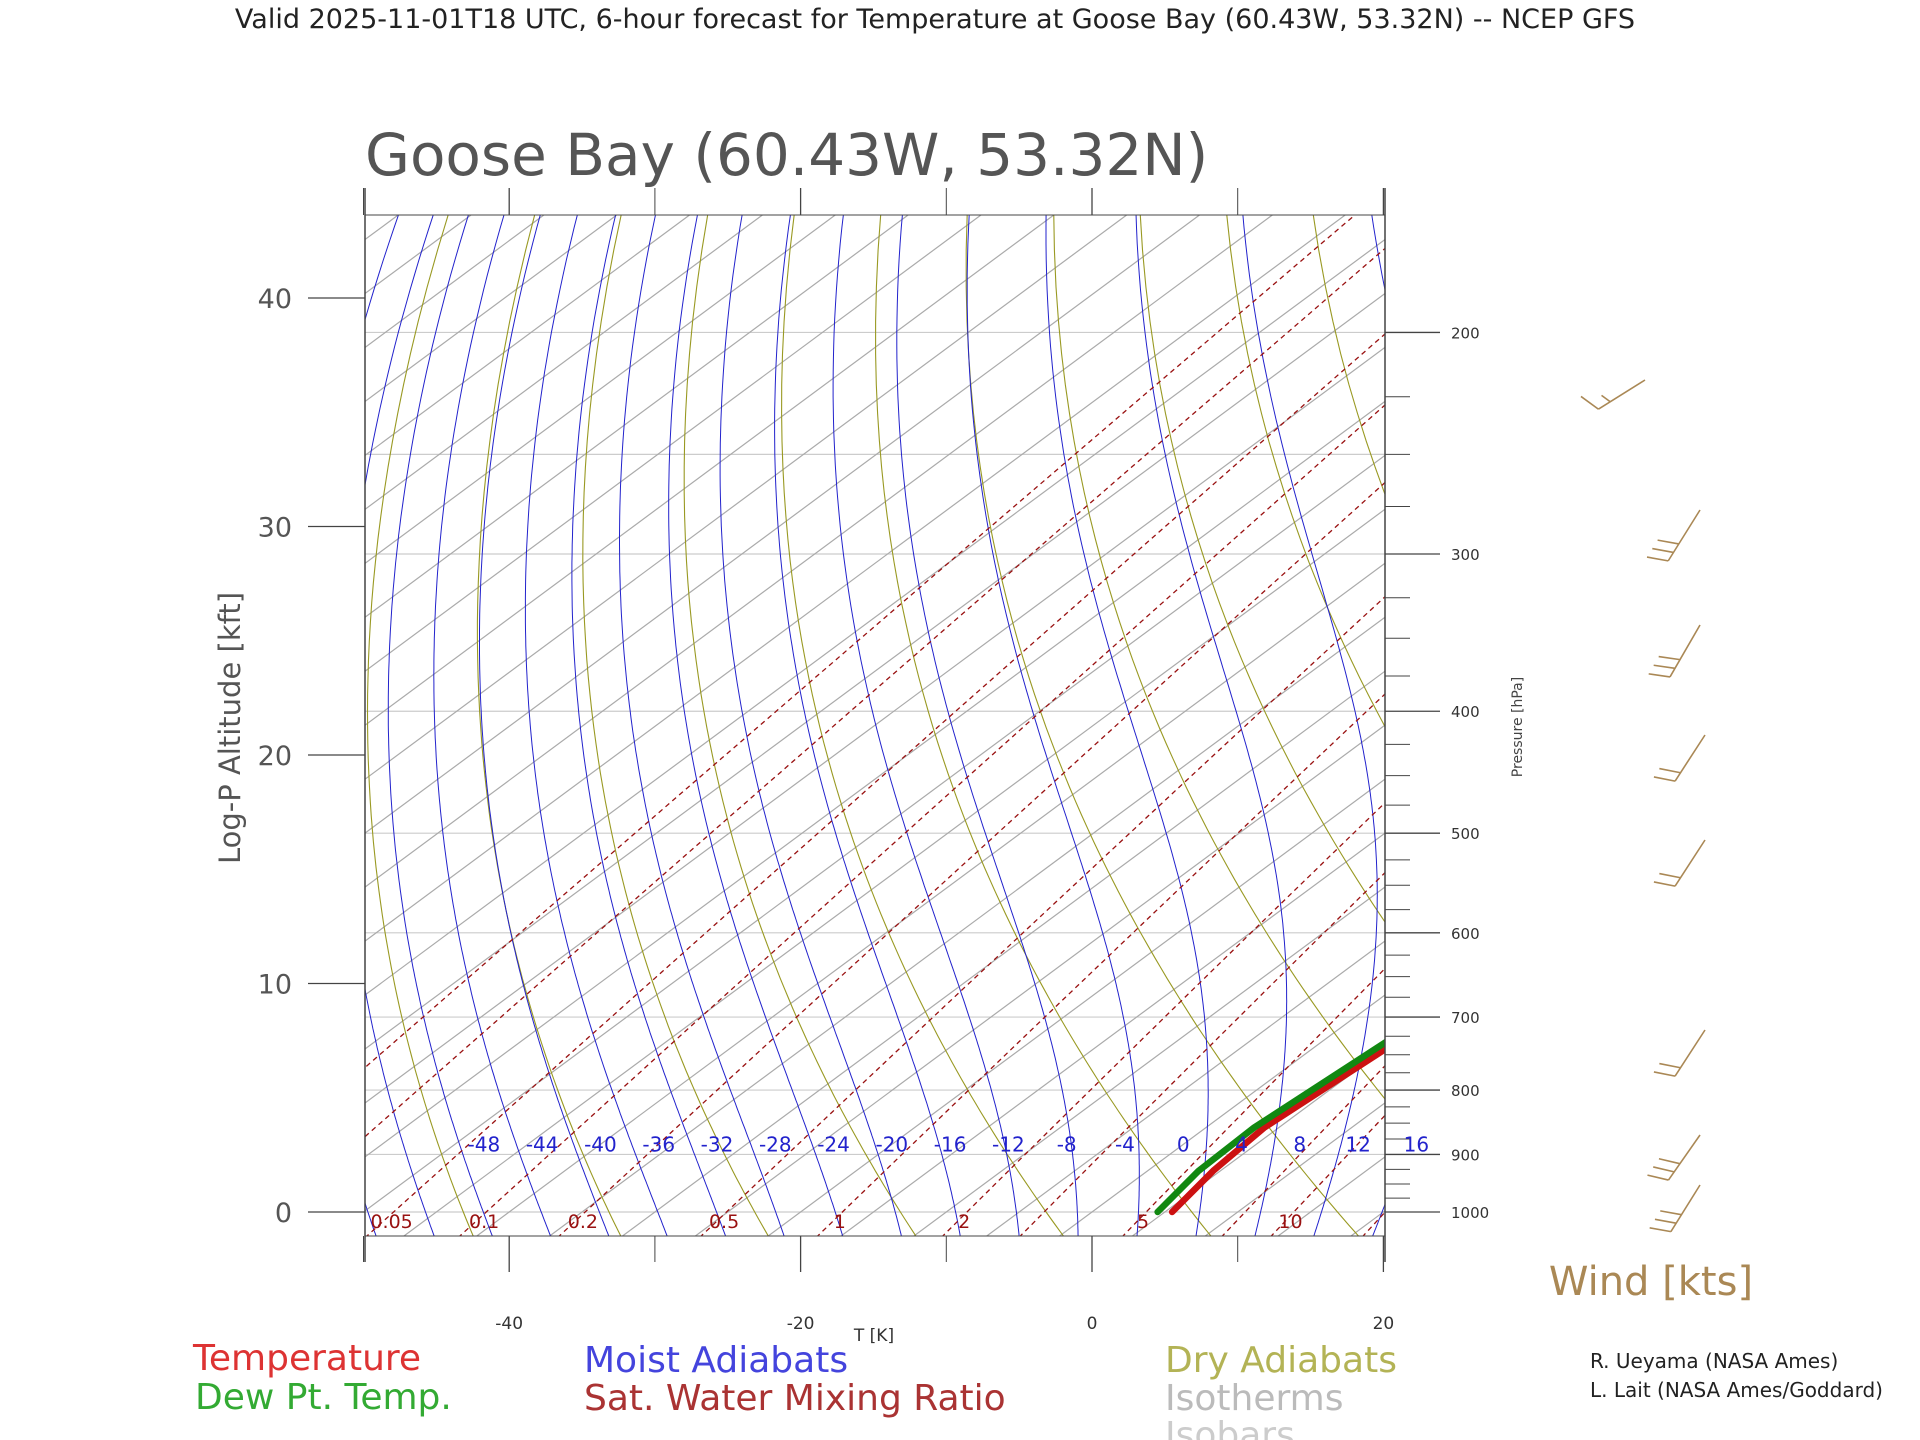 The image size is (1920, 1440). What do you see at coordinates (509, 1324) in the screenshot?
I see `x-tick-label: -40` at bounding box center [509, 1324].